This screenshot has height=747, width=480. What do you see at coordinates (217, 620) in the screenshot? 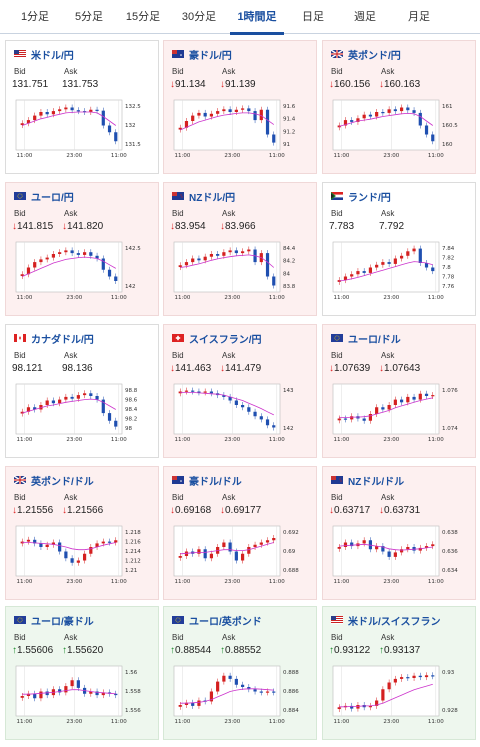
I see `currency-pair-link: ユーロ/英ポンド` at bounding box center [217, 620].